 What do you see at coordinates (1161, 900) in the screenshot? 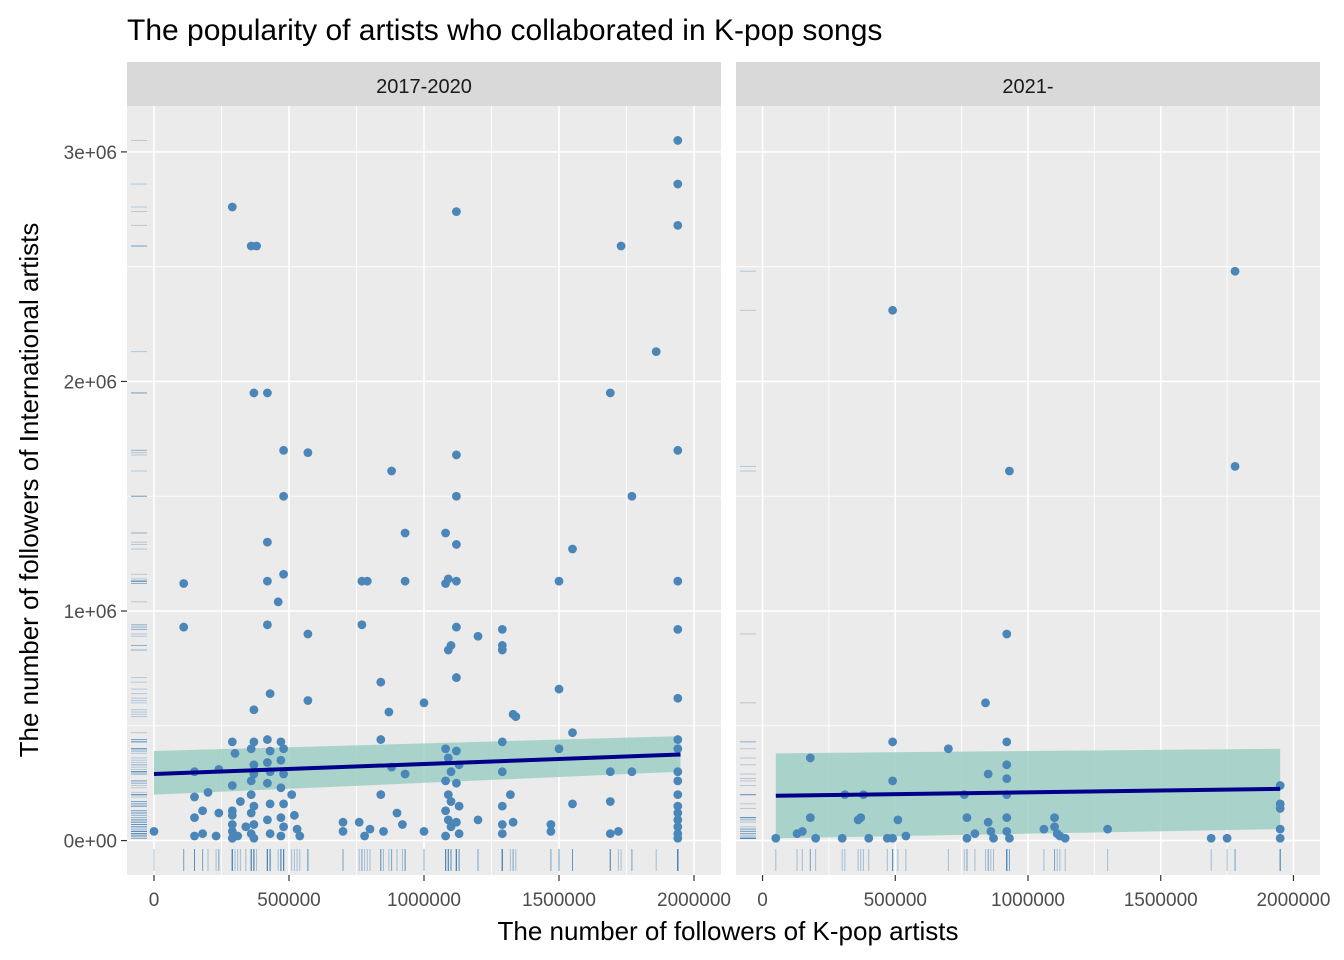
I see `x-tick-label: 1500000` at bounding box center [1161, 900].